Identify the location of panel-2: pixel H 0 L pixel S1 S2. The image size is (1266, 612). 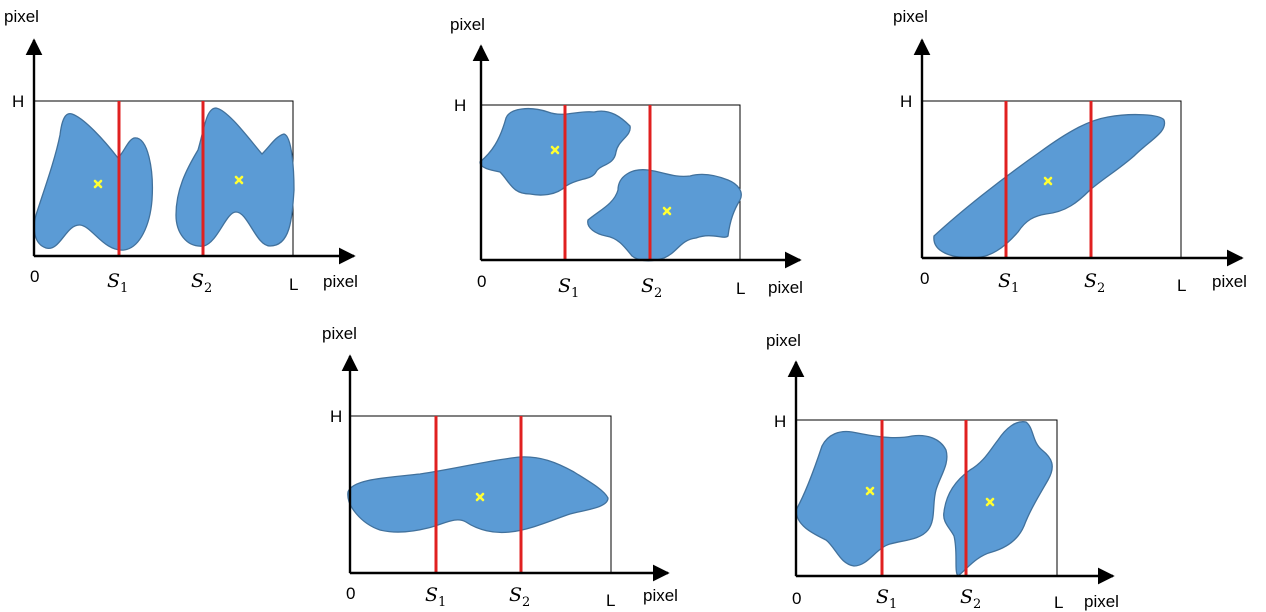
(626, 158).